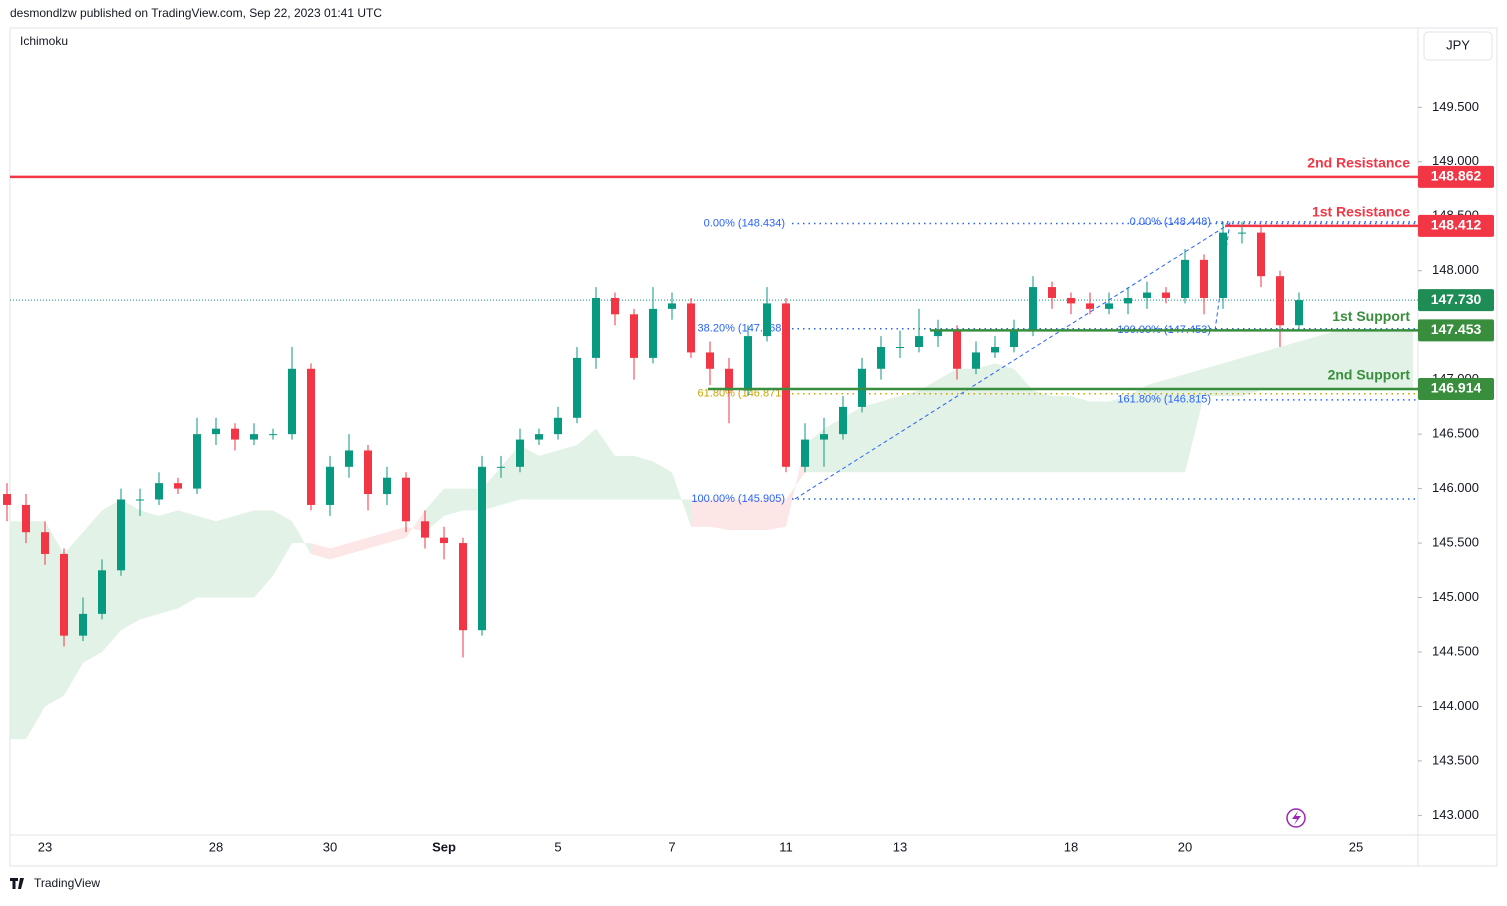 The height and width of the screenshot is (906, 1507). I want to click on y-tick-label: 145.000, so click(1455, 596).